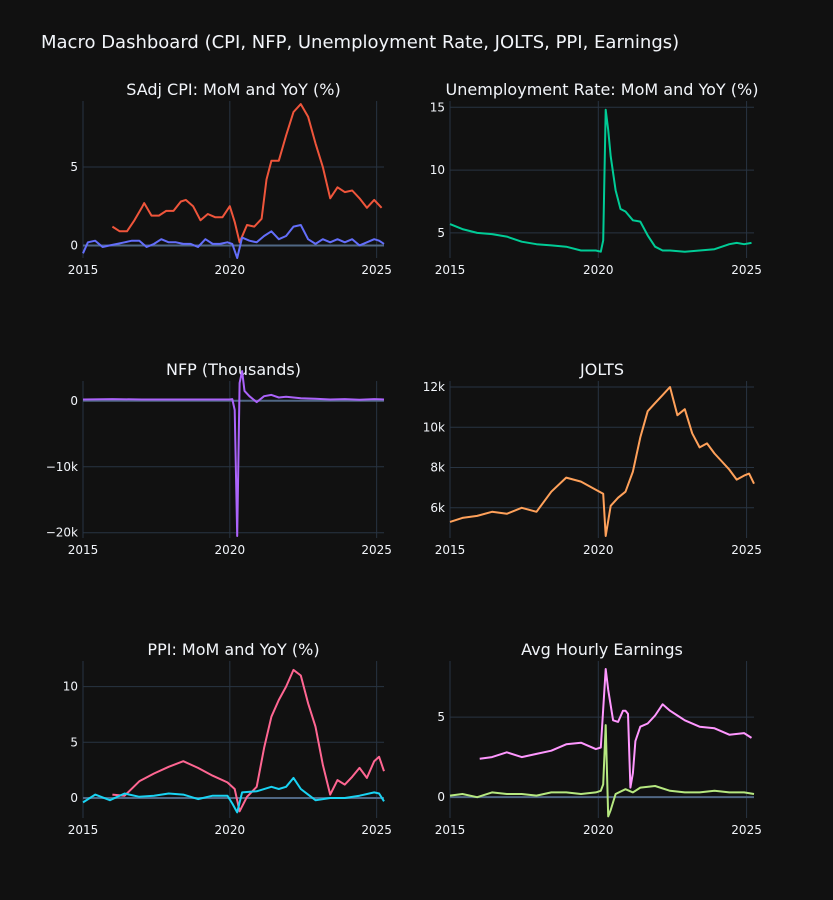 This screenshot has width=833, height=900. I want to click on unemployment-xtick-label: 2015, so click(450, 270).